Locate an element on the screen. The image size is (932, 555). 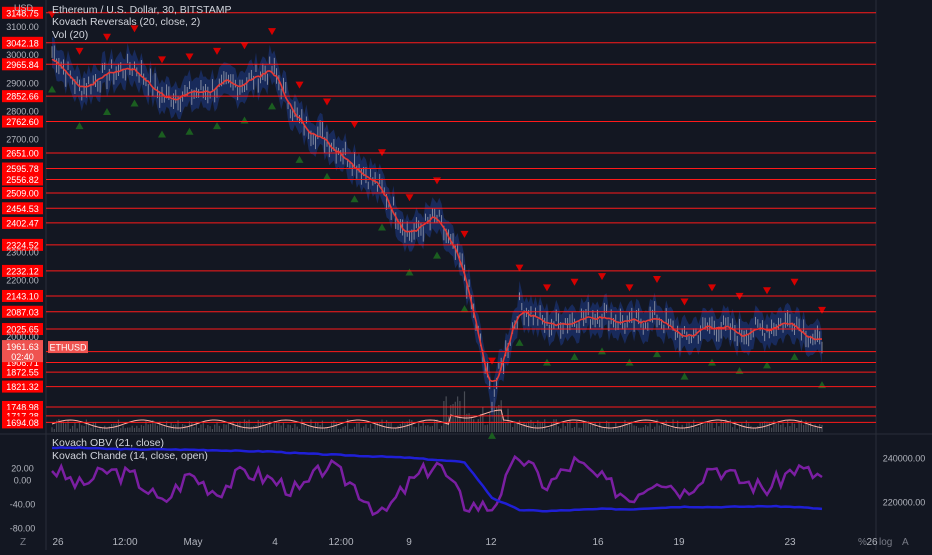
indicator-kovach-obv: Kovach OBV (21, close) is located at coordinates (108, 443).